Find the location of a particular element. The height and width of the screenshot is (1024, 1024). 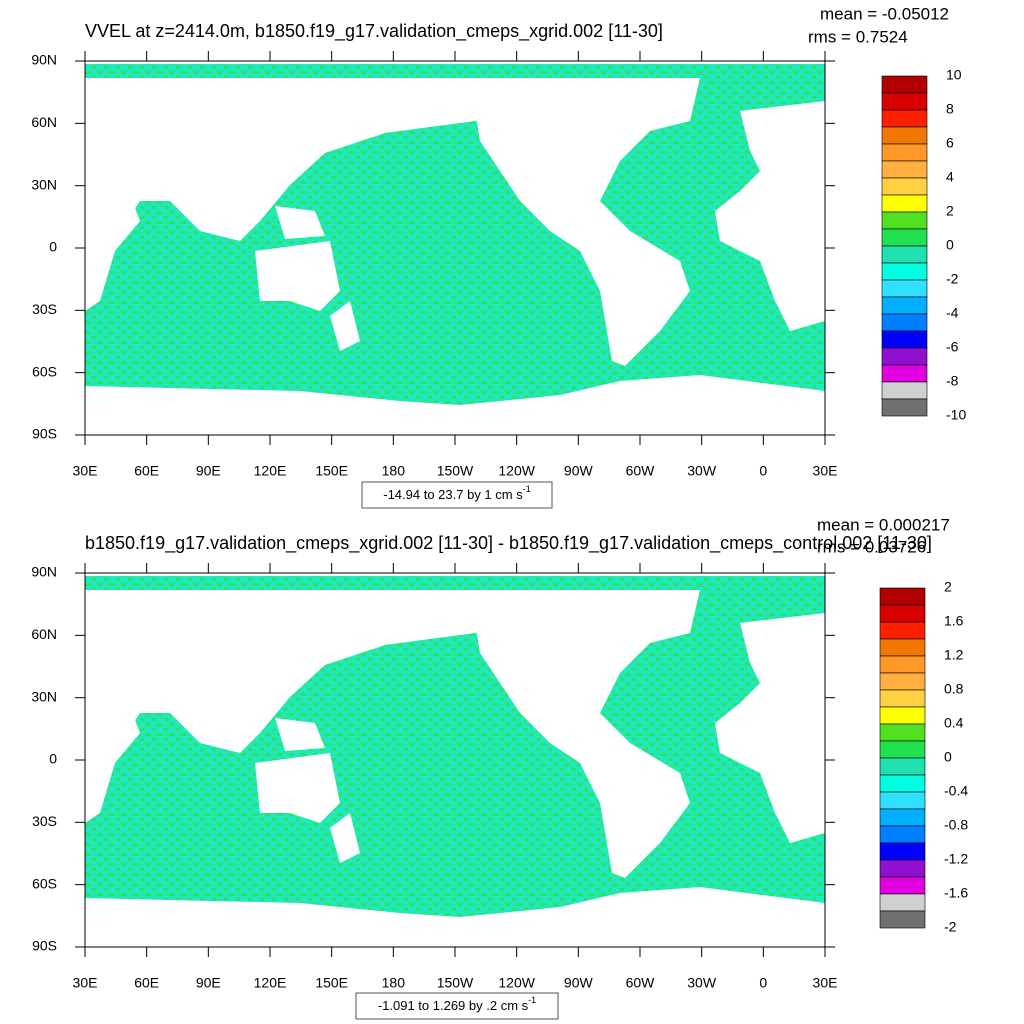

colorbar-label: -6 is located at coordinates (952, 347).